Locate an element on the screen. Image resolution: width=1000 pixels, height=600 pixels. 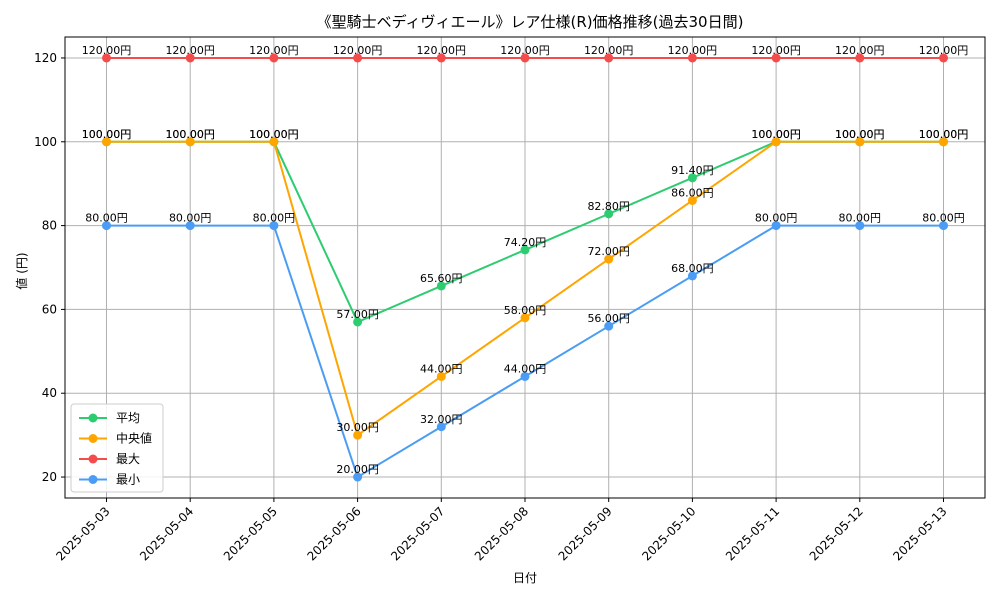
y-tick-label: 100 is located at coordinates (45, 142).